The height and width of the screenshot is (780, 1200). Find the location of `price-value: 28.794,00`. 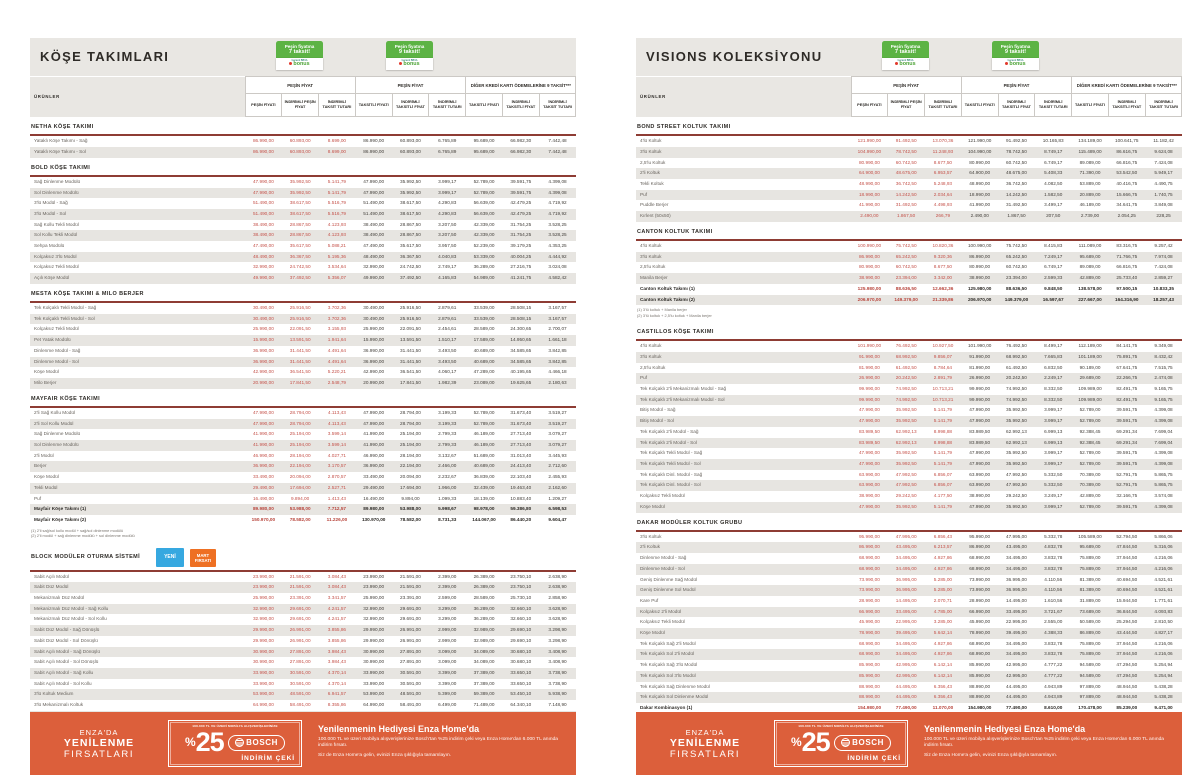

price-value: 28.794,00 is located at coordinates (300, 424).